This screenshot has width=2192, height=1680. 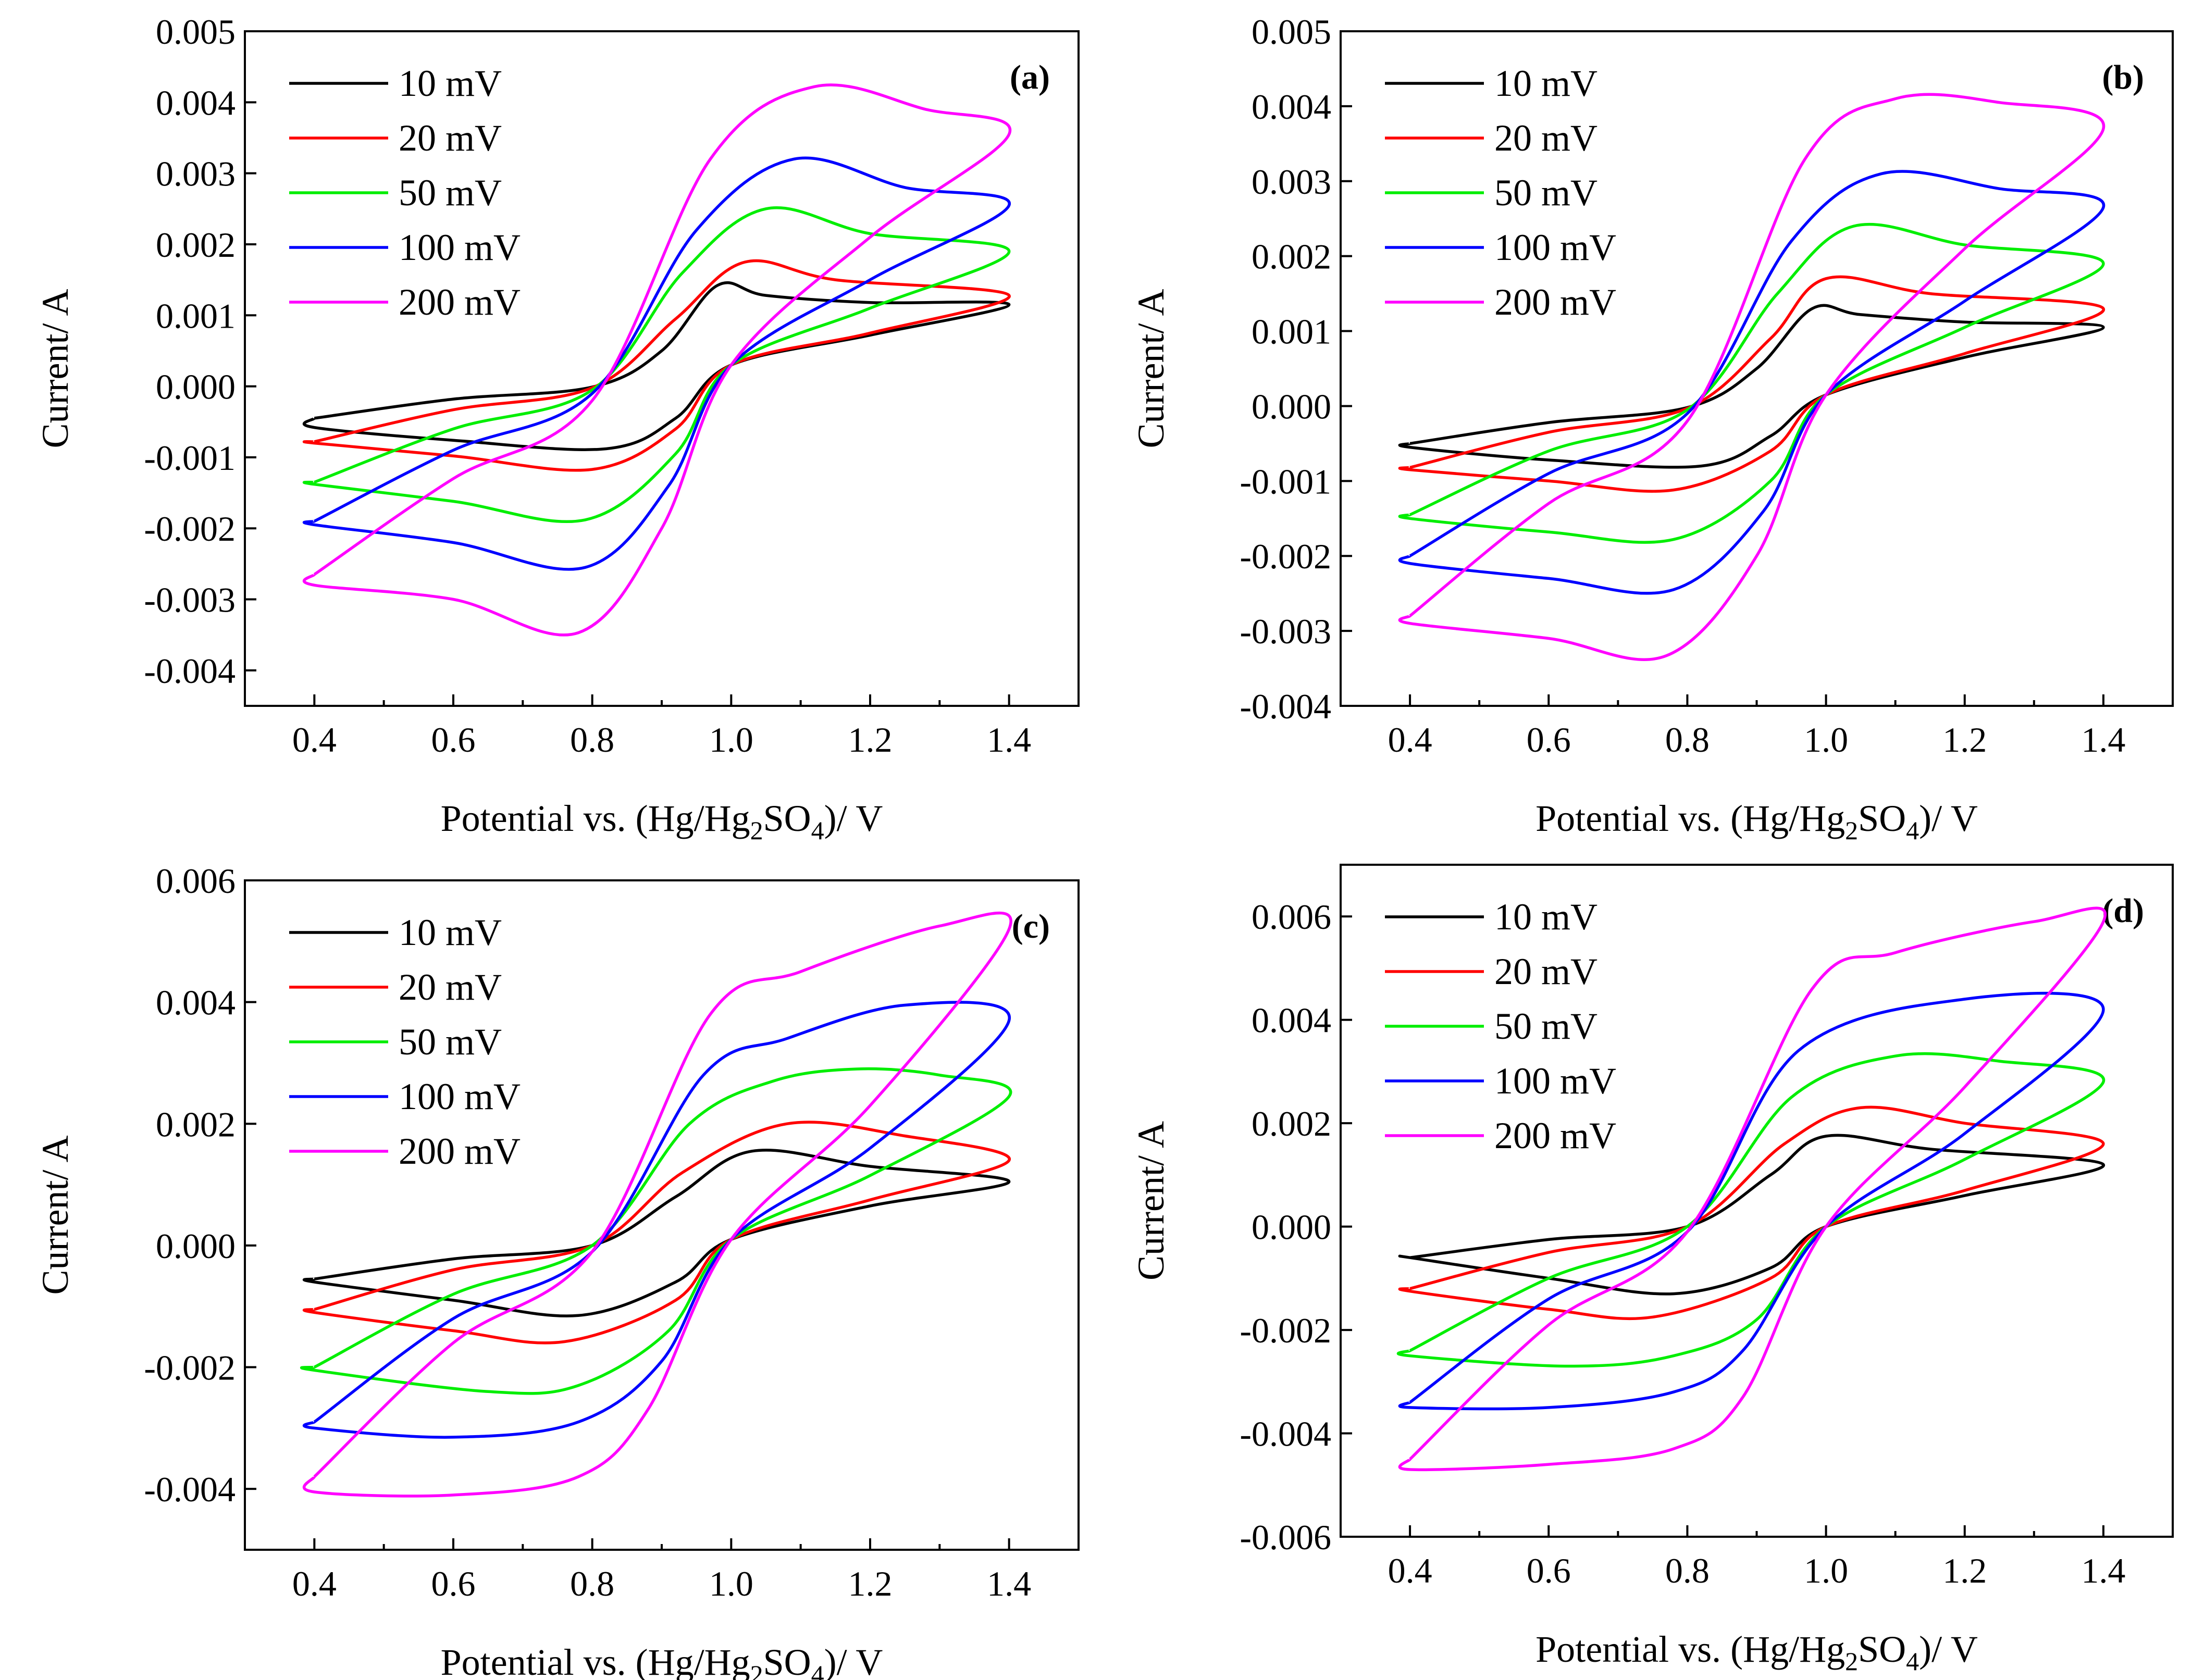 I want to click on panel-label: (b), so click(x=2123, y=77).